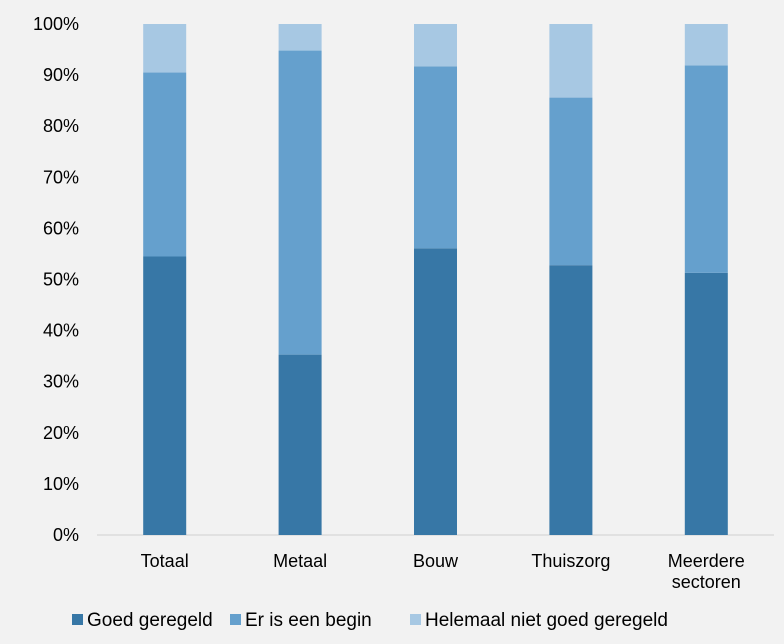 The height and width of the screenshot is (644, 784). I want to click on x-tick-label: Metaal, so click(300, 561).